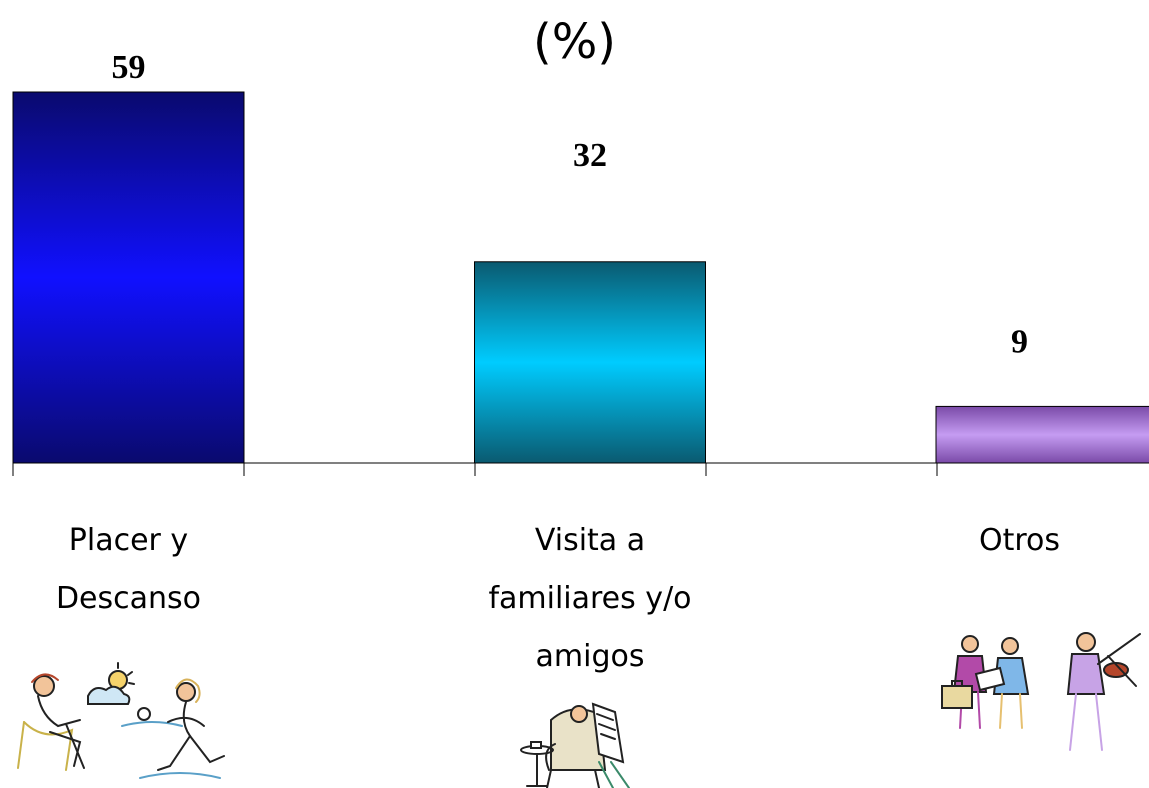 The image size is (1149, 788). What do you see at coordinates (590, 155) in the screenshot?
I see `value-label-2: 32` at bounding box center [590, 155].